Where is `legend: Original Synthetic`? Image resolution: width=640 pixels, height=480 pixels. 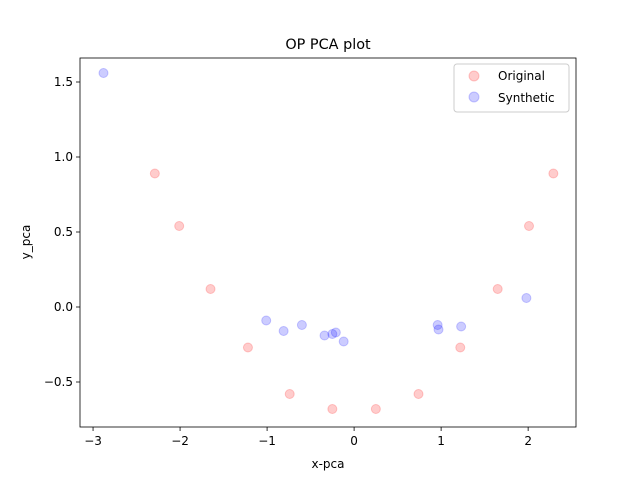
legend: Original Synthetic is located at coordinates (511, 88).